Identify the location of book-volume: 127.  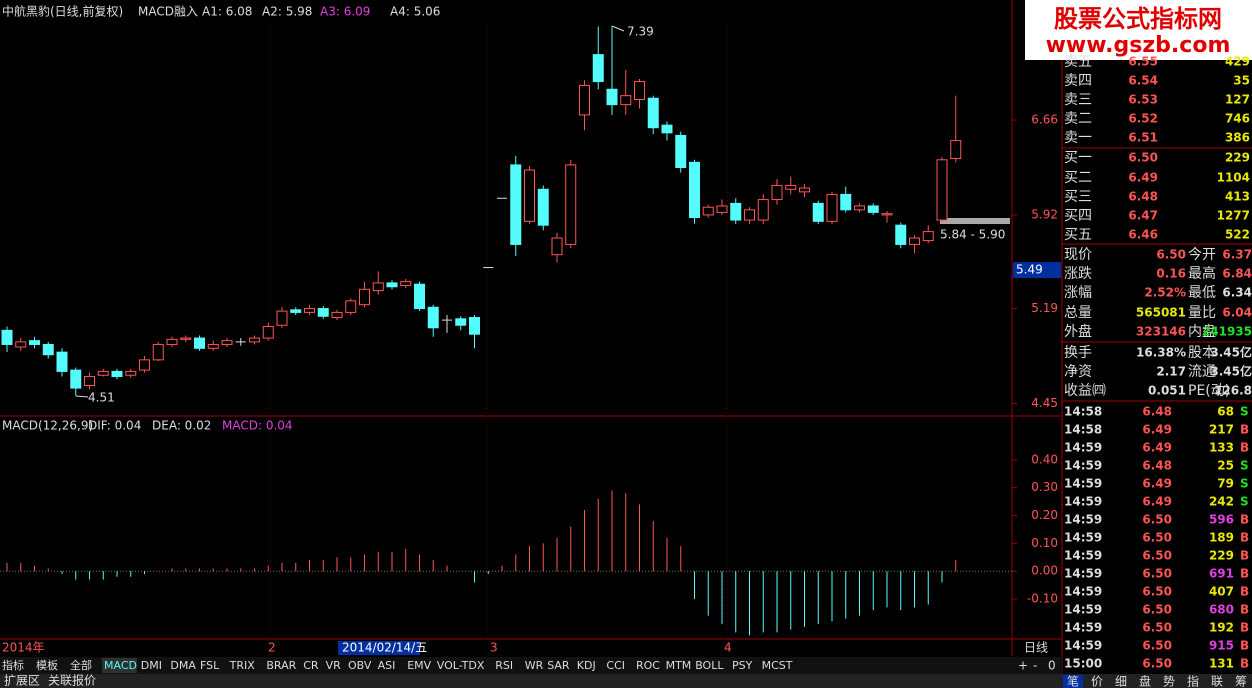
(1237, 100).